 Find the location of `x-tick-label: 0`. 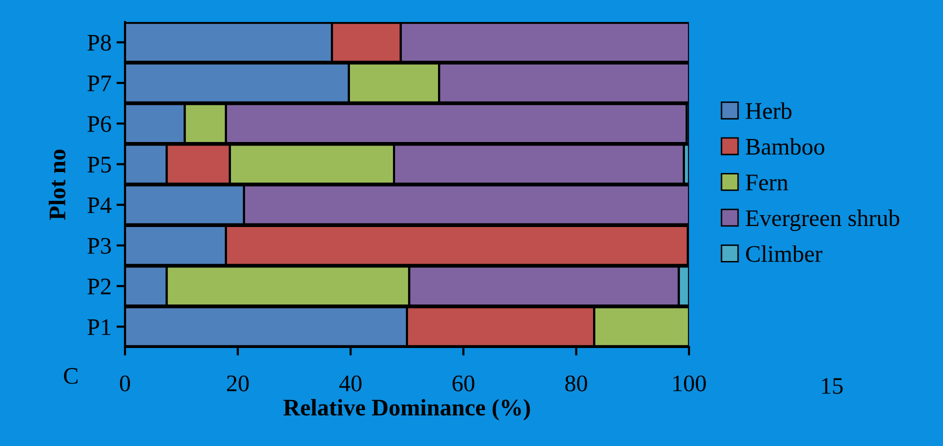

x-tick-label: 0 is located at coordinates (125, 383).